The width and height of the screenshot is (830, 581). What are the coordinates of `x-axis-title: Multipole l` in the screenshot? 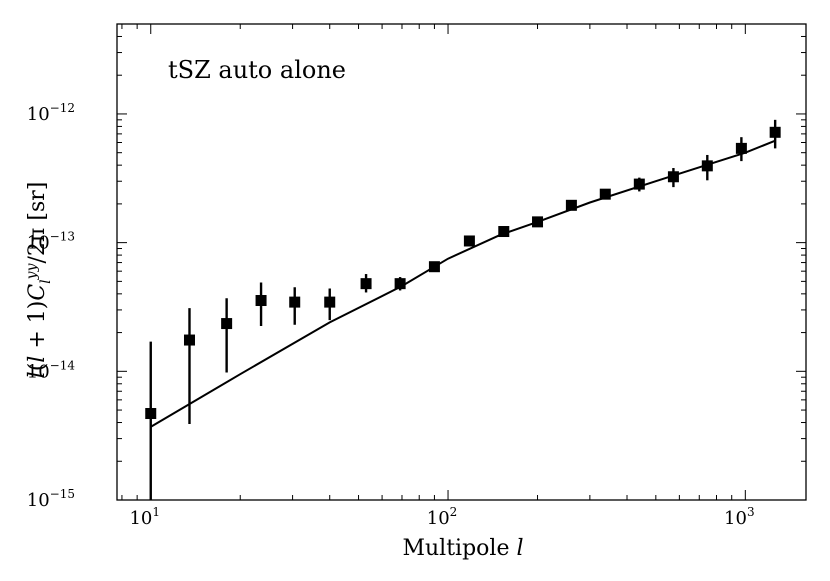 It's located at (462, 548).